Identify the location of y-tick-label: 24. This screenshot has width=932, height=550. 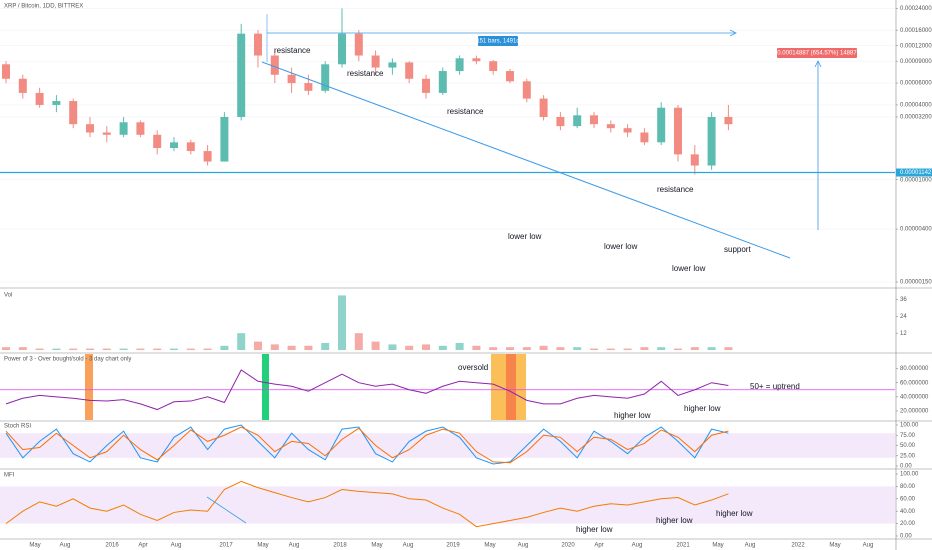
(903, 317).